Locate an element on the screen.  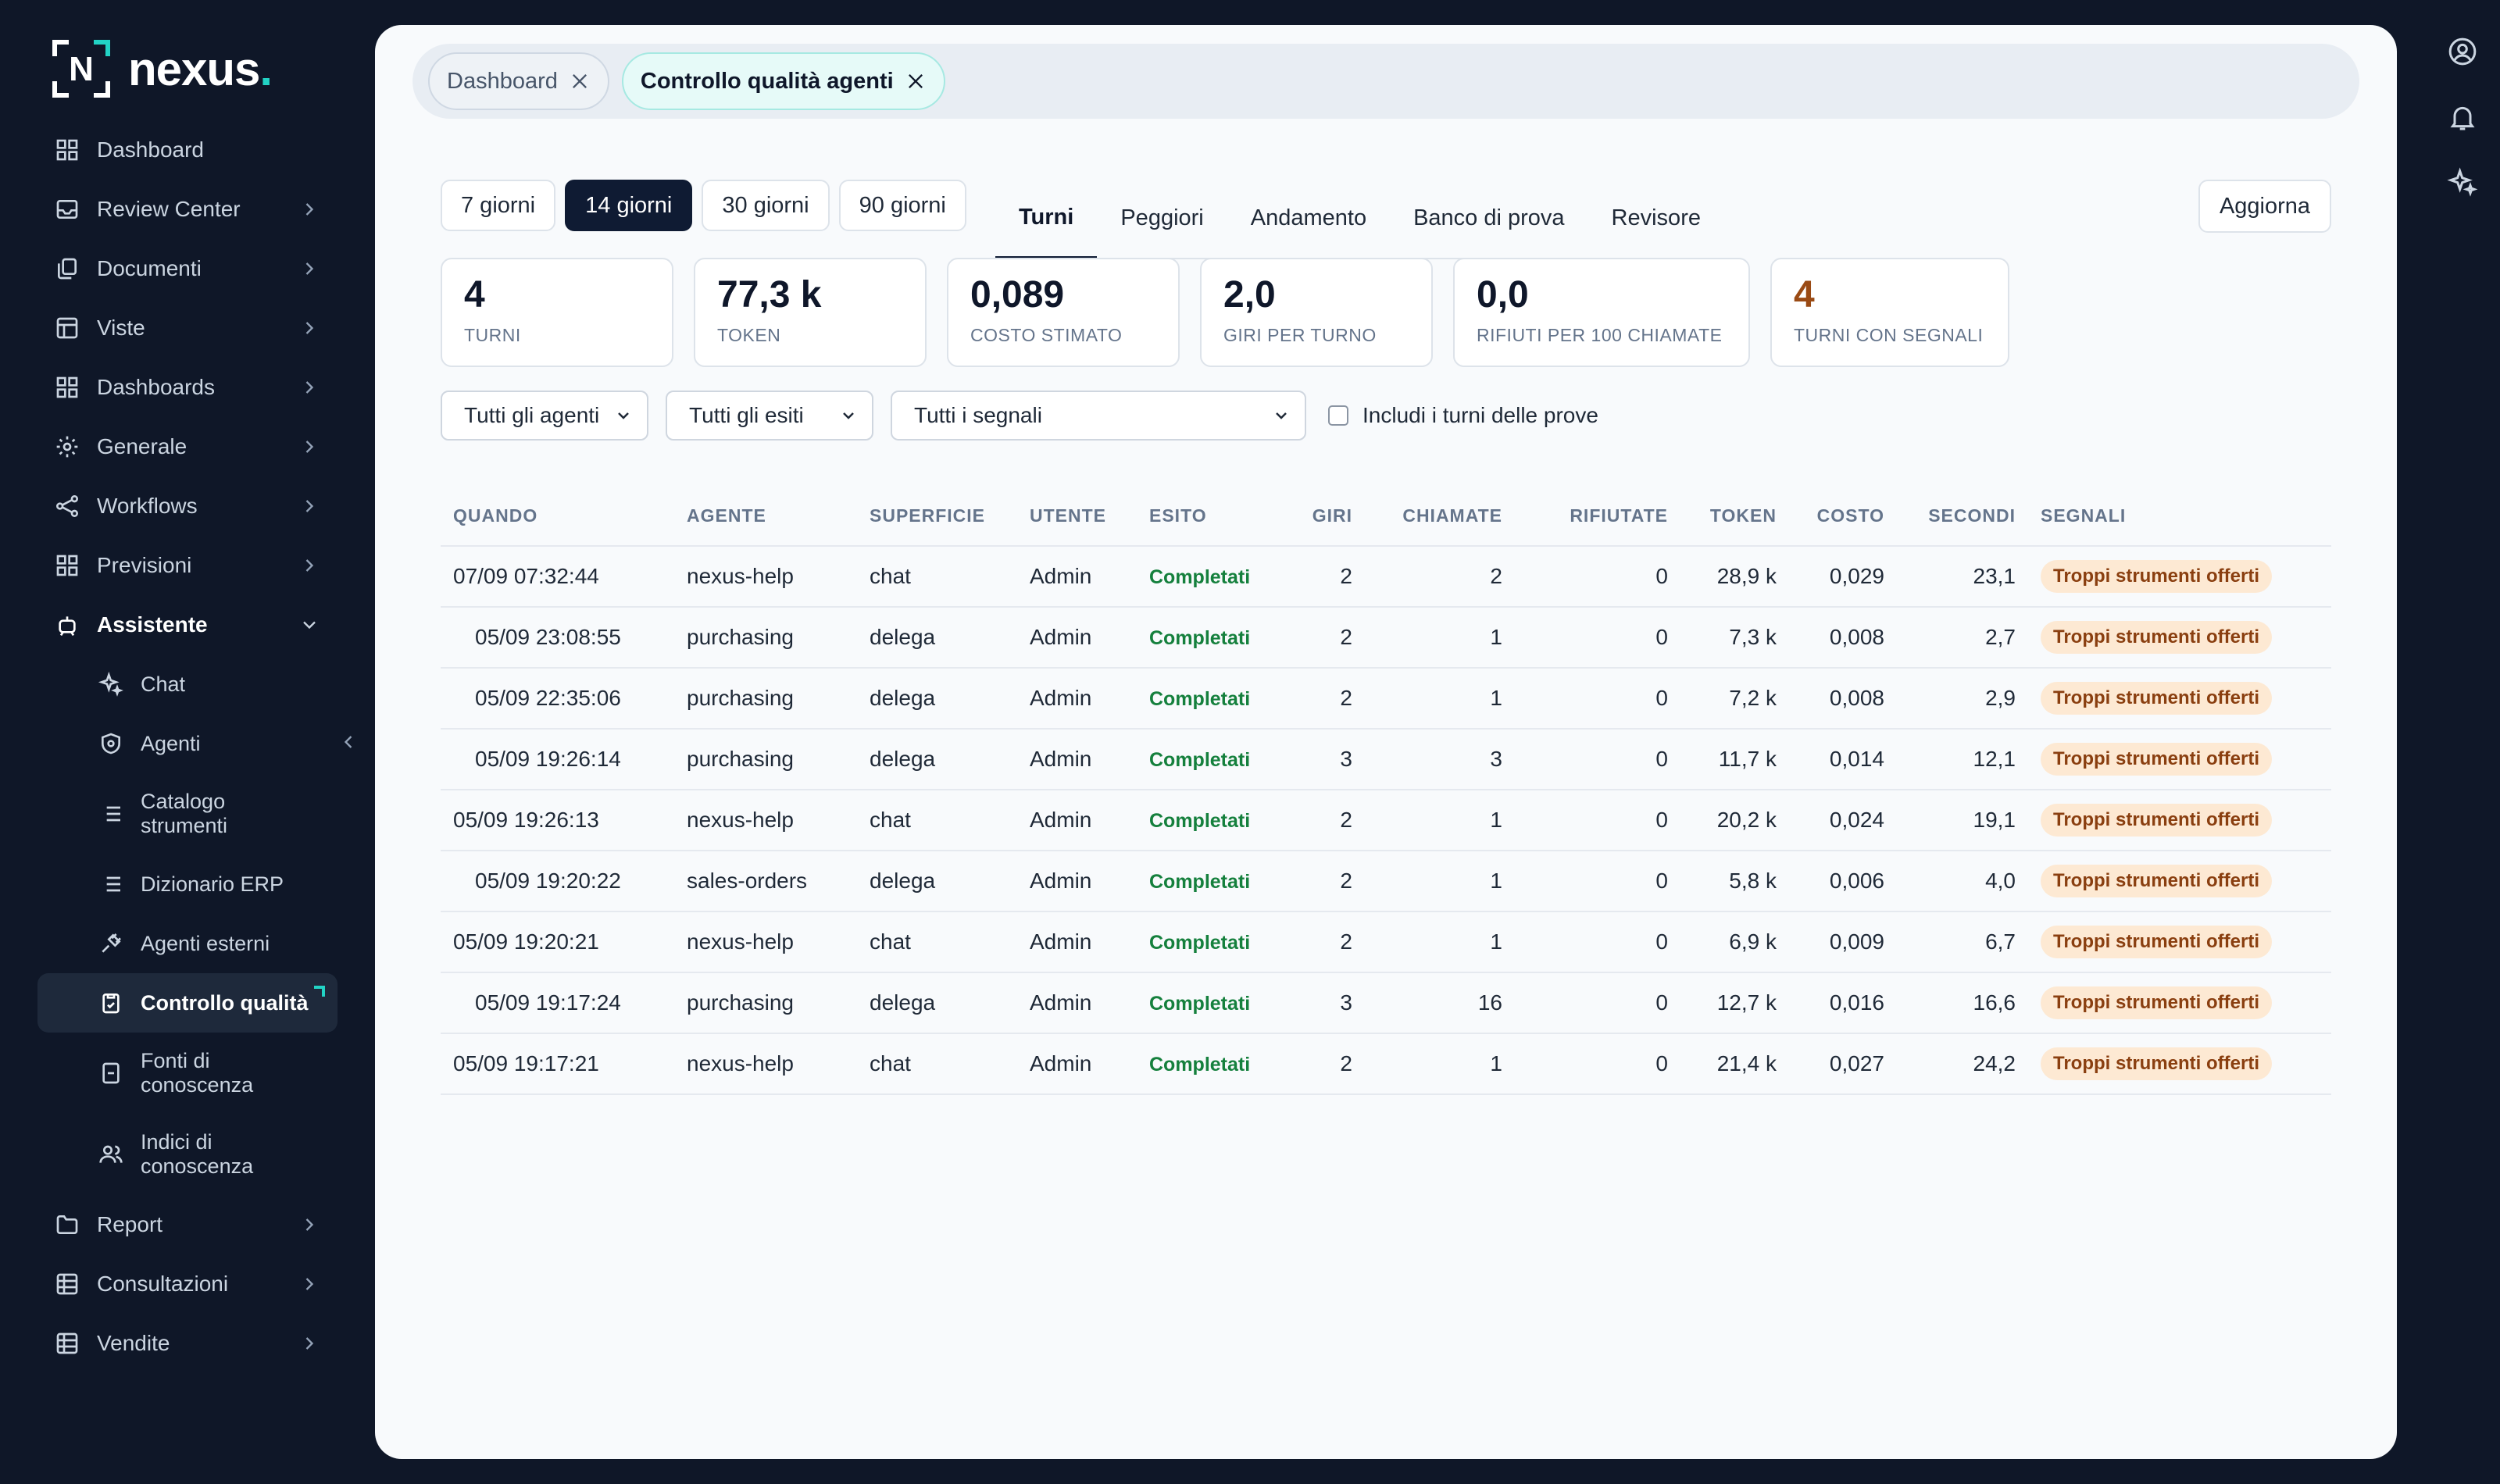
grid-icon is located at coordinates (67, 565).